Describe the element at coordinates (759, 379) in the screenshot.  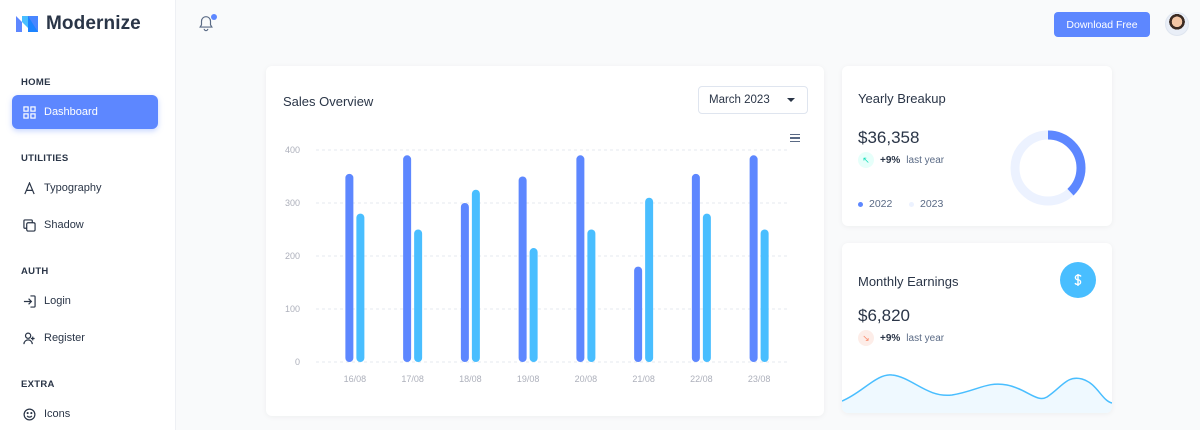
I see `x-tick-label: 23/08` at that location.